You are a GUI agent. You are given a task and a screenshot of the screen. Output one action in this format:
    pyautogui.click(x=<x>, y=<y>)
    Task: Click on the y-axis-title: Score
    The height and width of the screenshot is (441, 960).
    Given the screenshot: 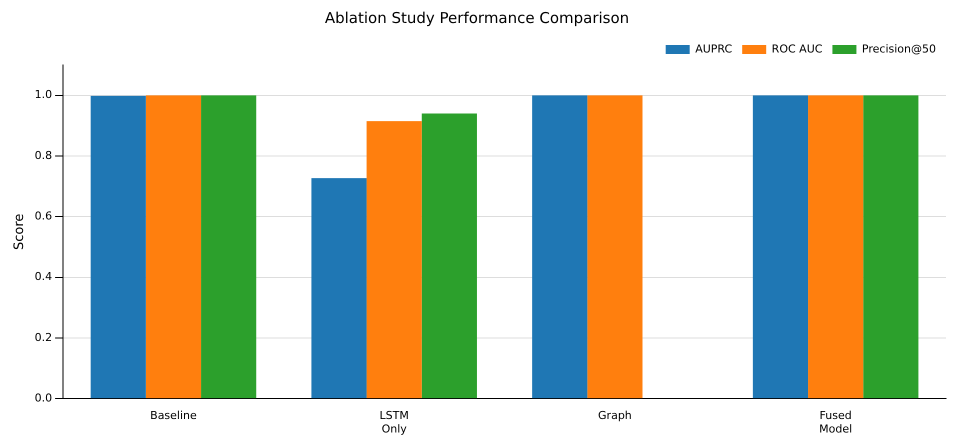 What is the action you would take?
    pyautogui.click(x=20, y=232)
    